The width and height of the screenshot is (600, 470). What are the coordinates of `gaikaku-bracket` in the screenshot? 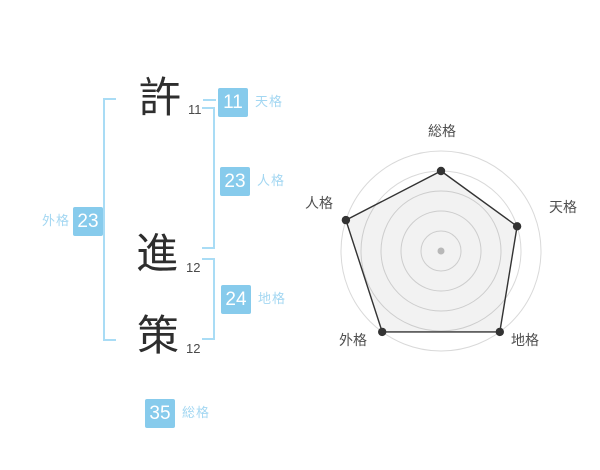 It's located at (109, 219).